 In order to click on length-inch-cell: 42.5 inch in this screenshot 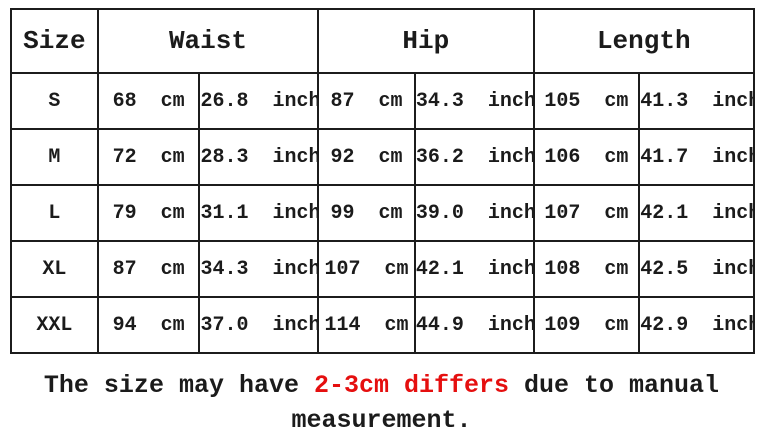, I will do `click(696, 269)`.